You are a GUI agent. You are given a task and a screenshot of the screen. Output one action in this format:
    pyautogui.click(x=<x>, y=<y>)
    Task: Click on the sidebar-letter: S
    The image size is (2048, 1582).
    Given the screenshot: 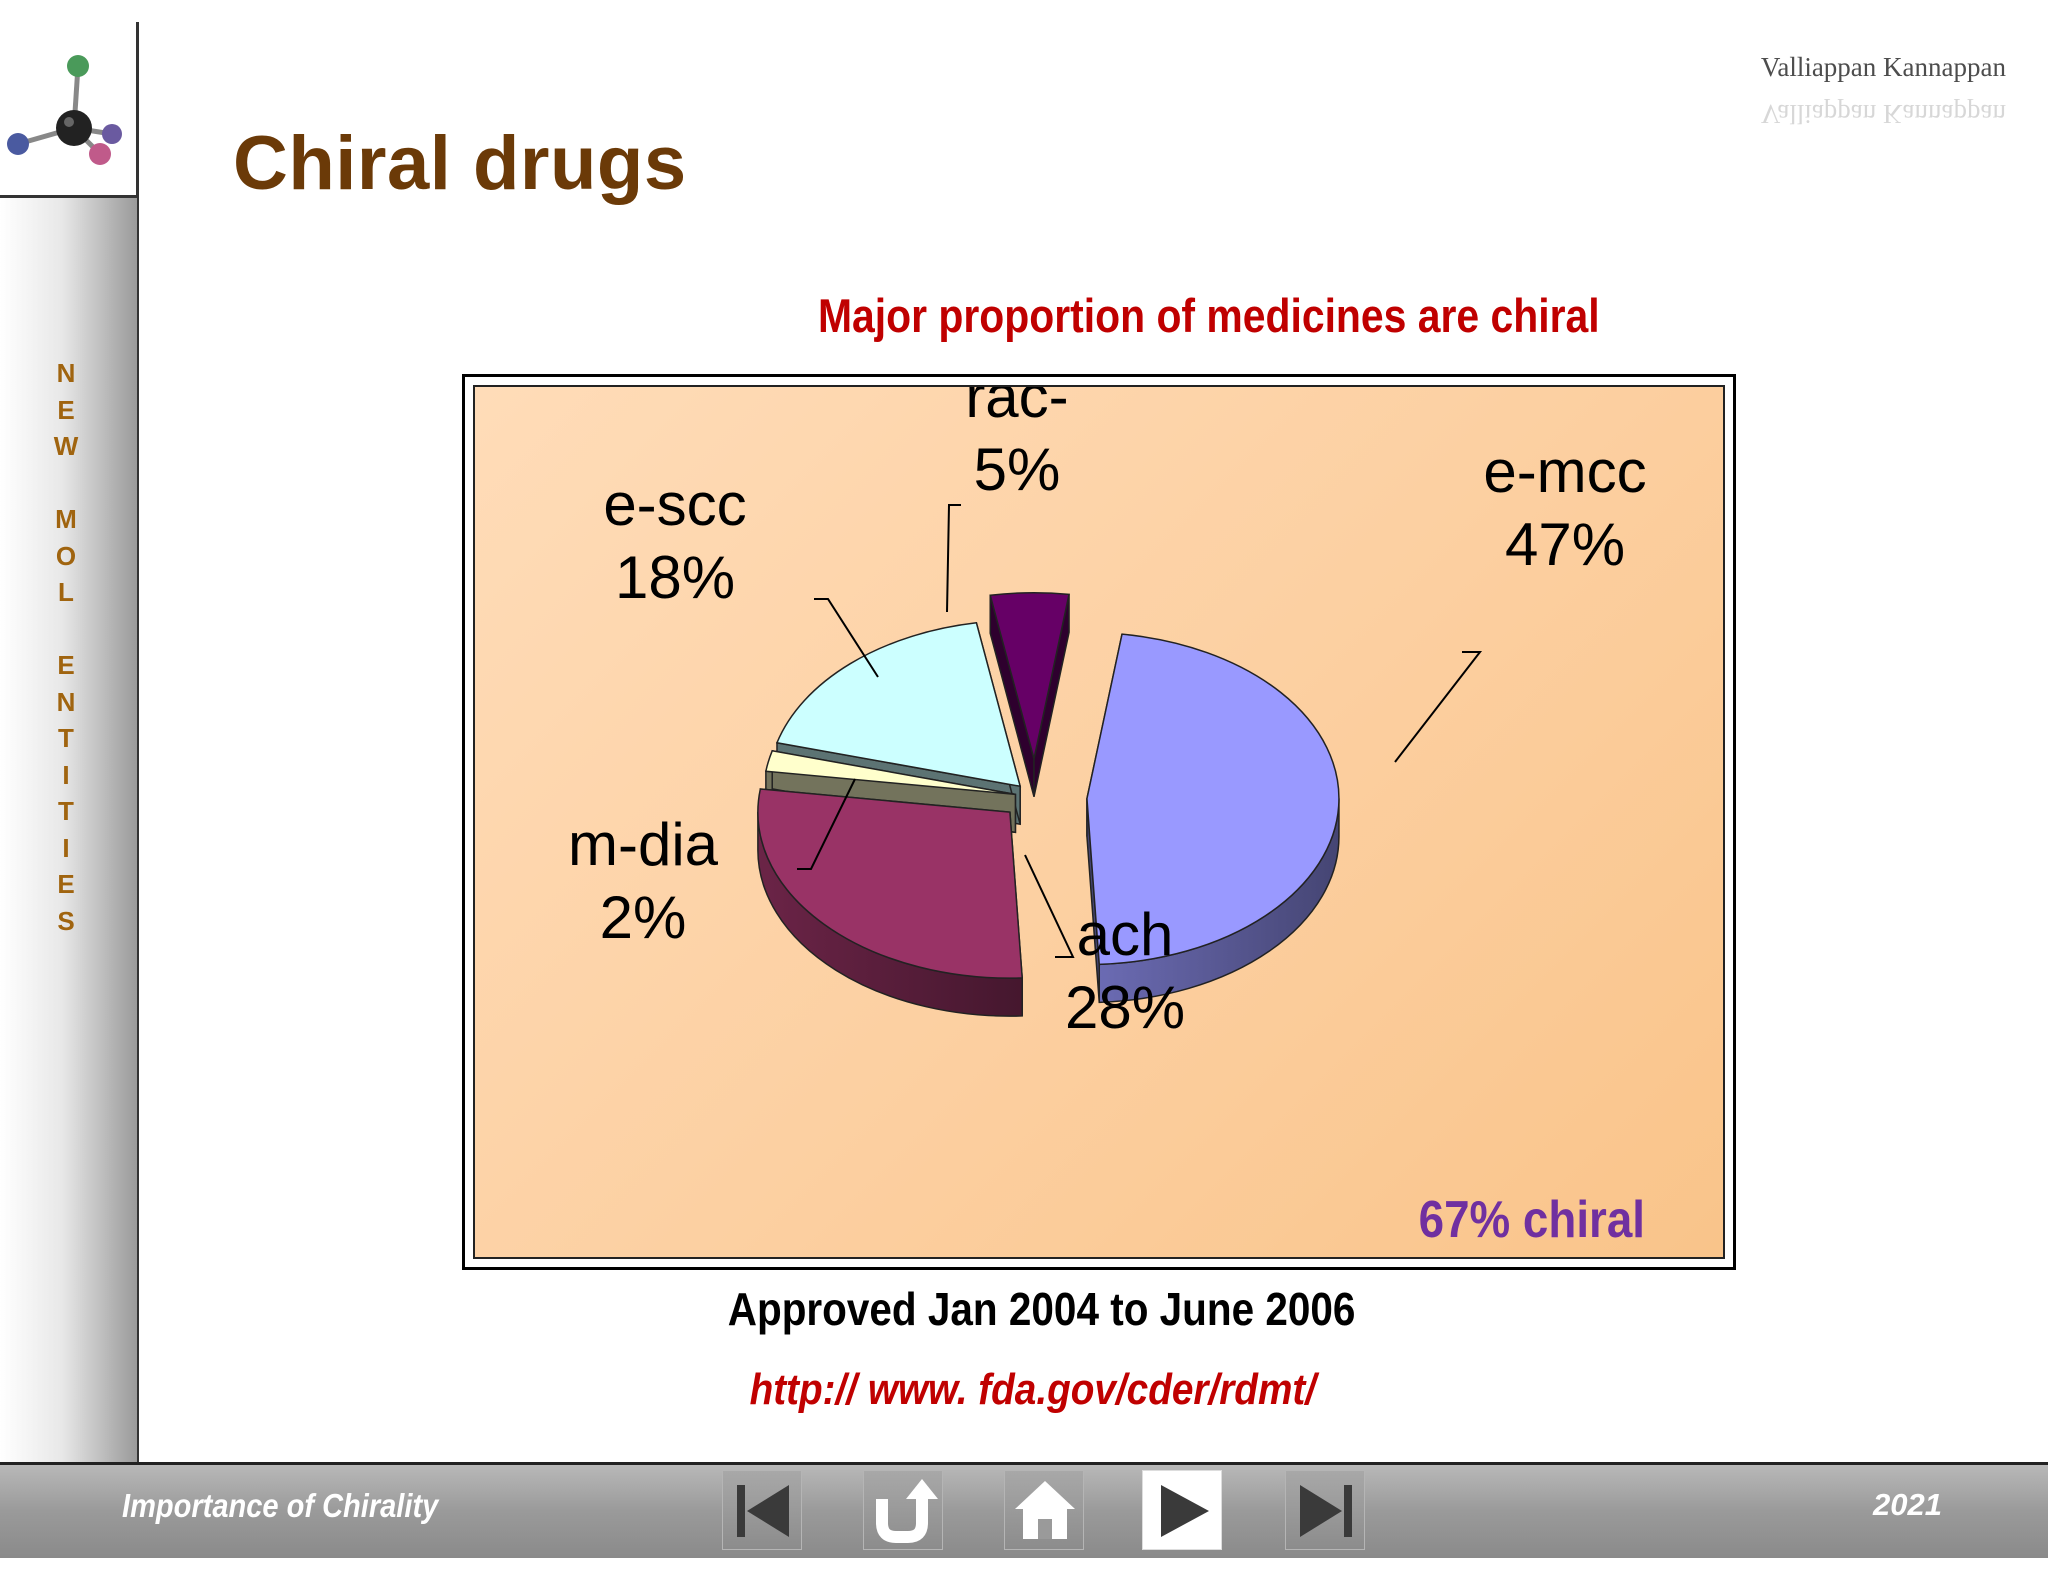 What is the action you would take?
    pyautogui.click(x=66, y=920)
    